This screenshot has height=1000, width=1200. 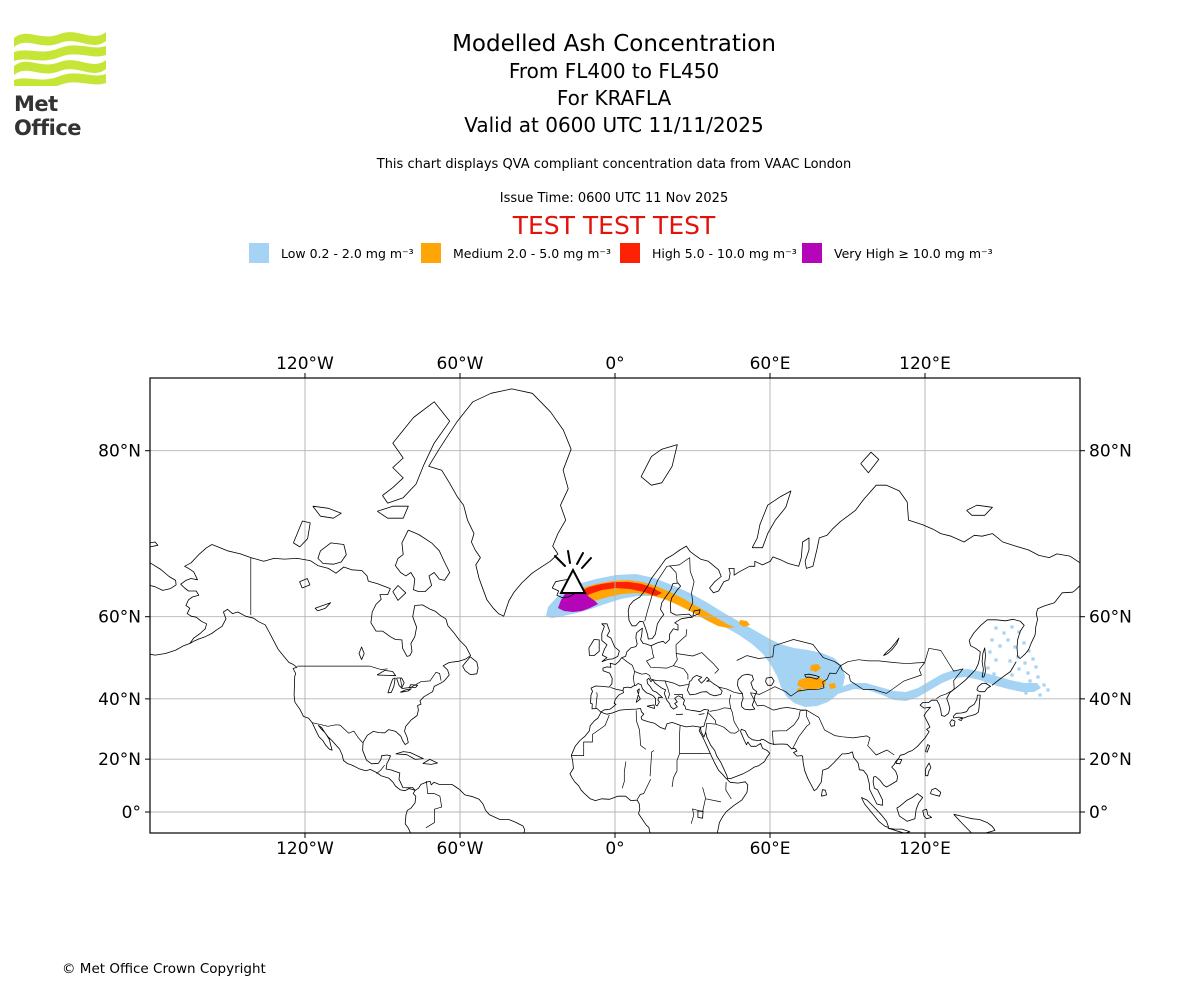 I want to click on legend-label-low: Low 0.2 - 2.0 mg m⁻³, so click(x=347, y=253).